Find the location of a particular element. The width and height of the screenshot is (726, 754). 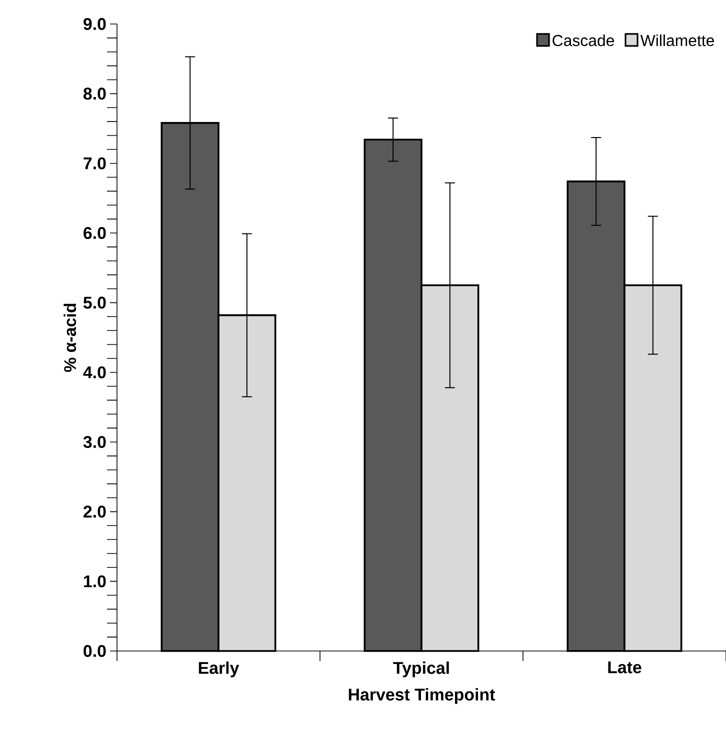

y-tick-label: 0.0 is located at coordinates (94, 650).